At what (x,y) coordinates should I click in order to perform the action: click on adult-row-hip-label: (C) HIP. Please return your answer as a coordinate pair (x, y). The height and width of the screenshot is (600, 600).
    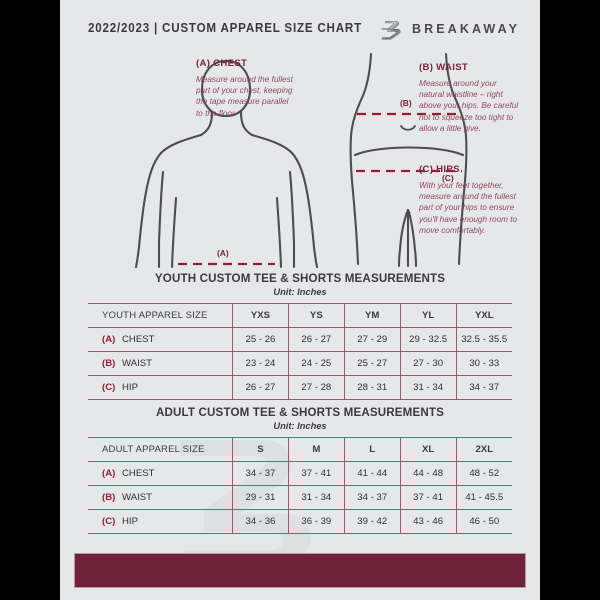
    Looking at the image, I should click on (160, 521).